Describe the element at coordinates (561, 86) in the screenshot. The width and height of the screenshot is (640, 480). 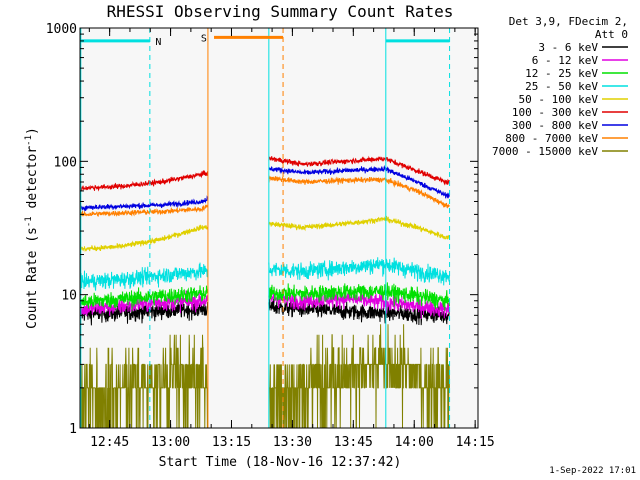
I see `legend-label-4: 25 - 50 keV` at that location.